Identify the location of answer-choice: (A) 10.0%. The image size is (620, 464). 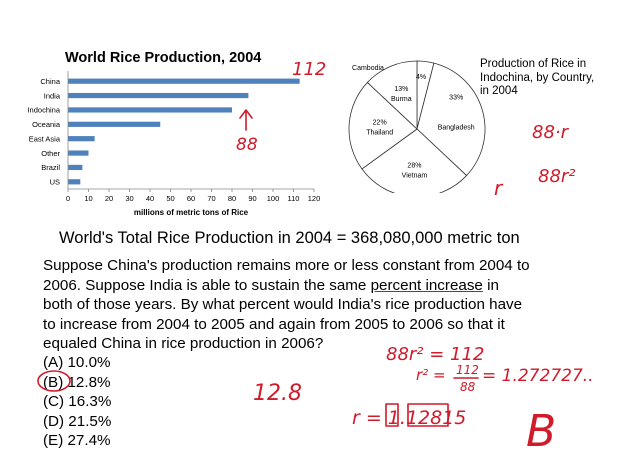
(77, 362).